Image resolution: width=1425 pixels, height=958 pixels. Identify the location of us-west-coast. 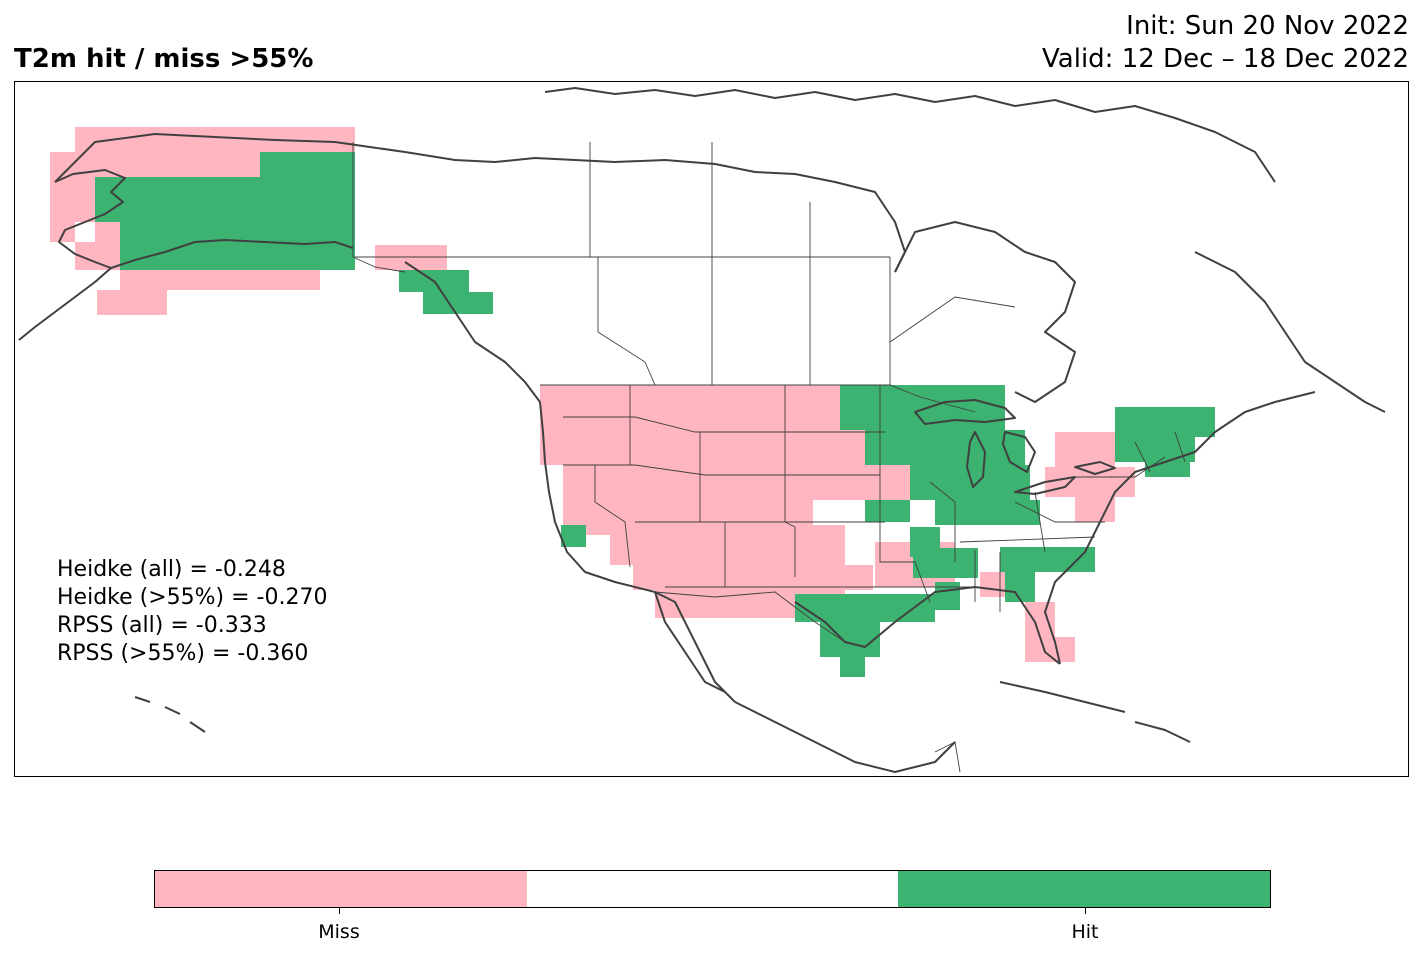
(637, 552).